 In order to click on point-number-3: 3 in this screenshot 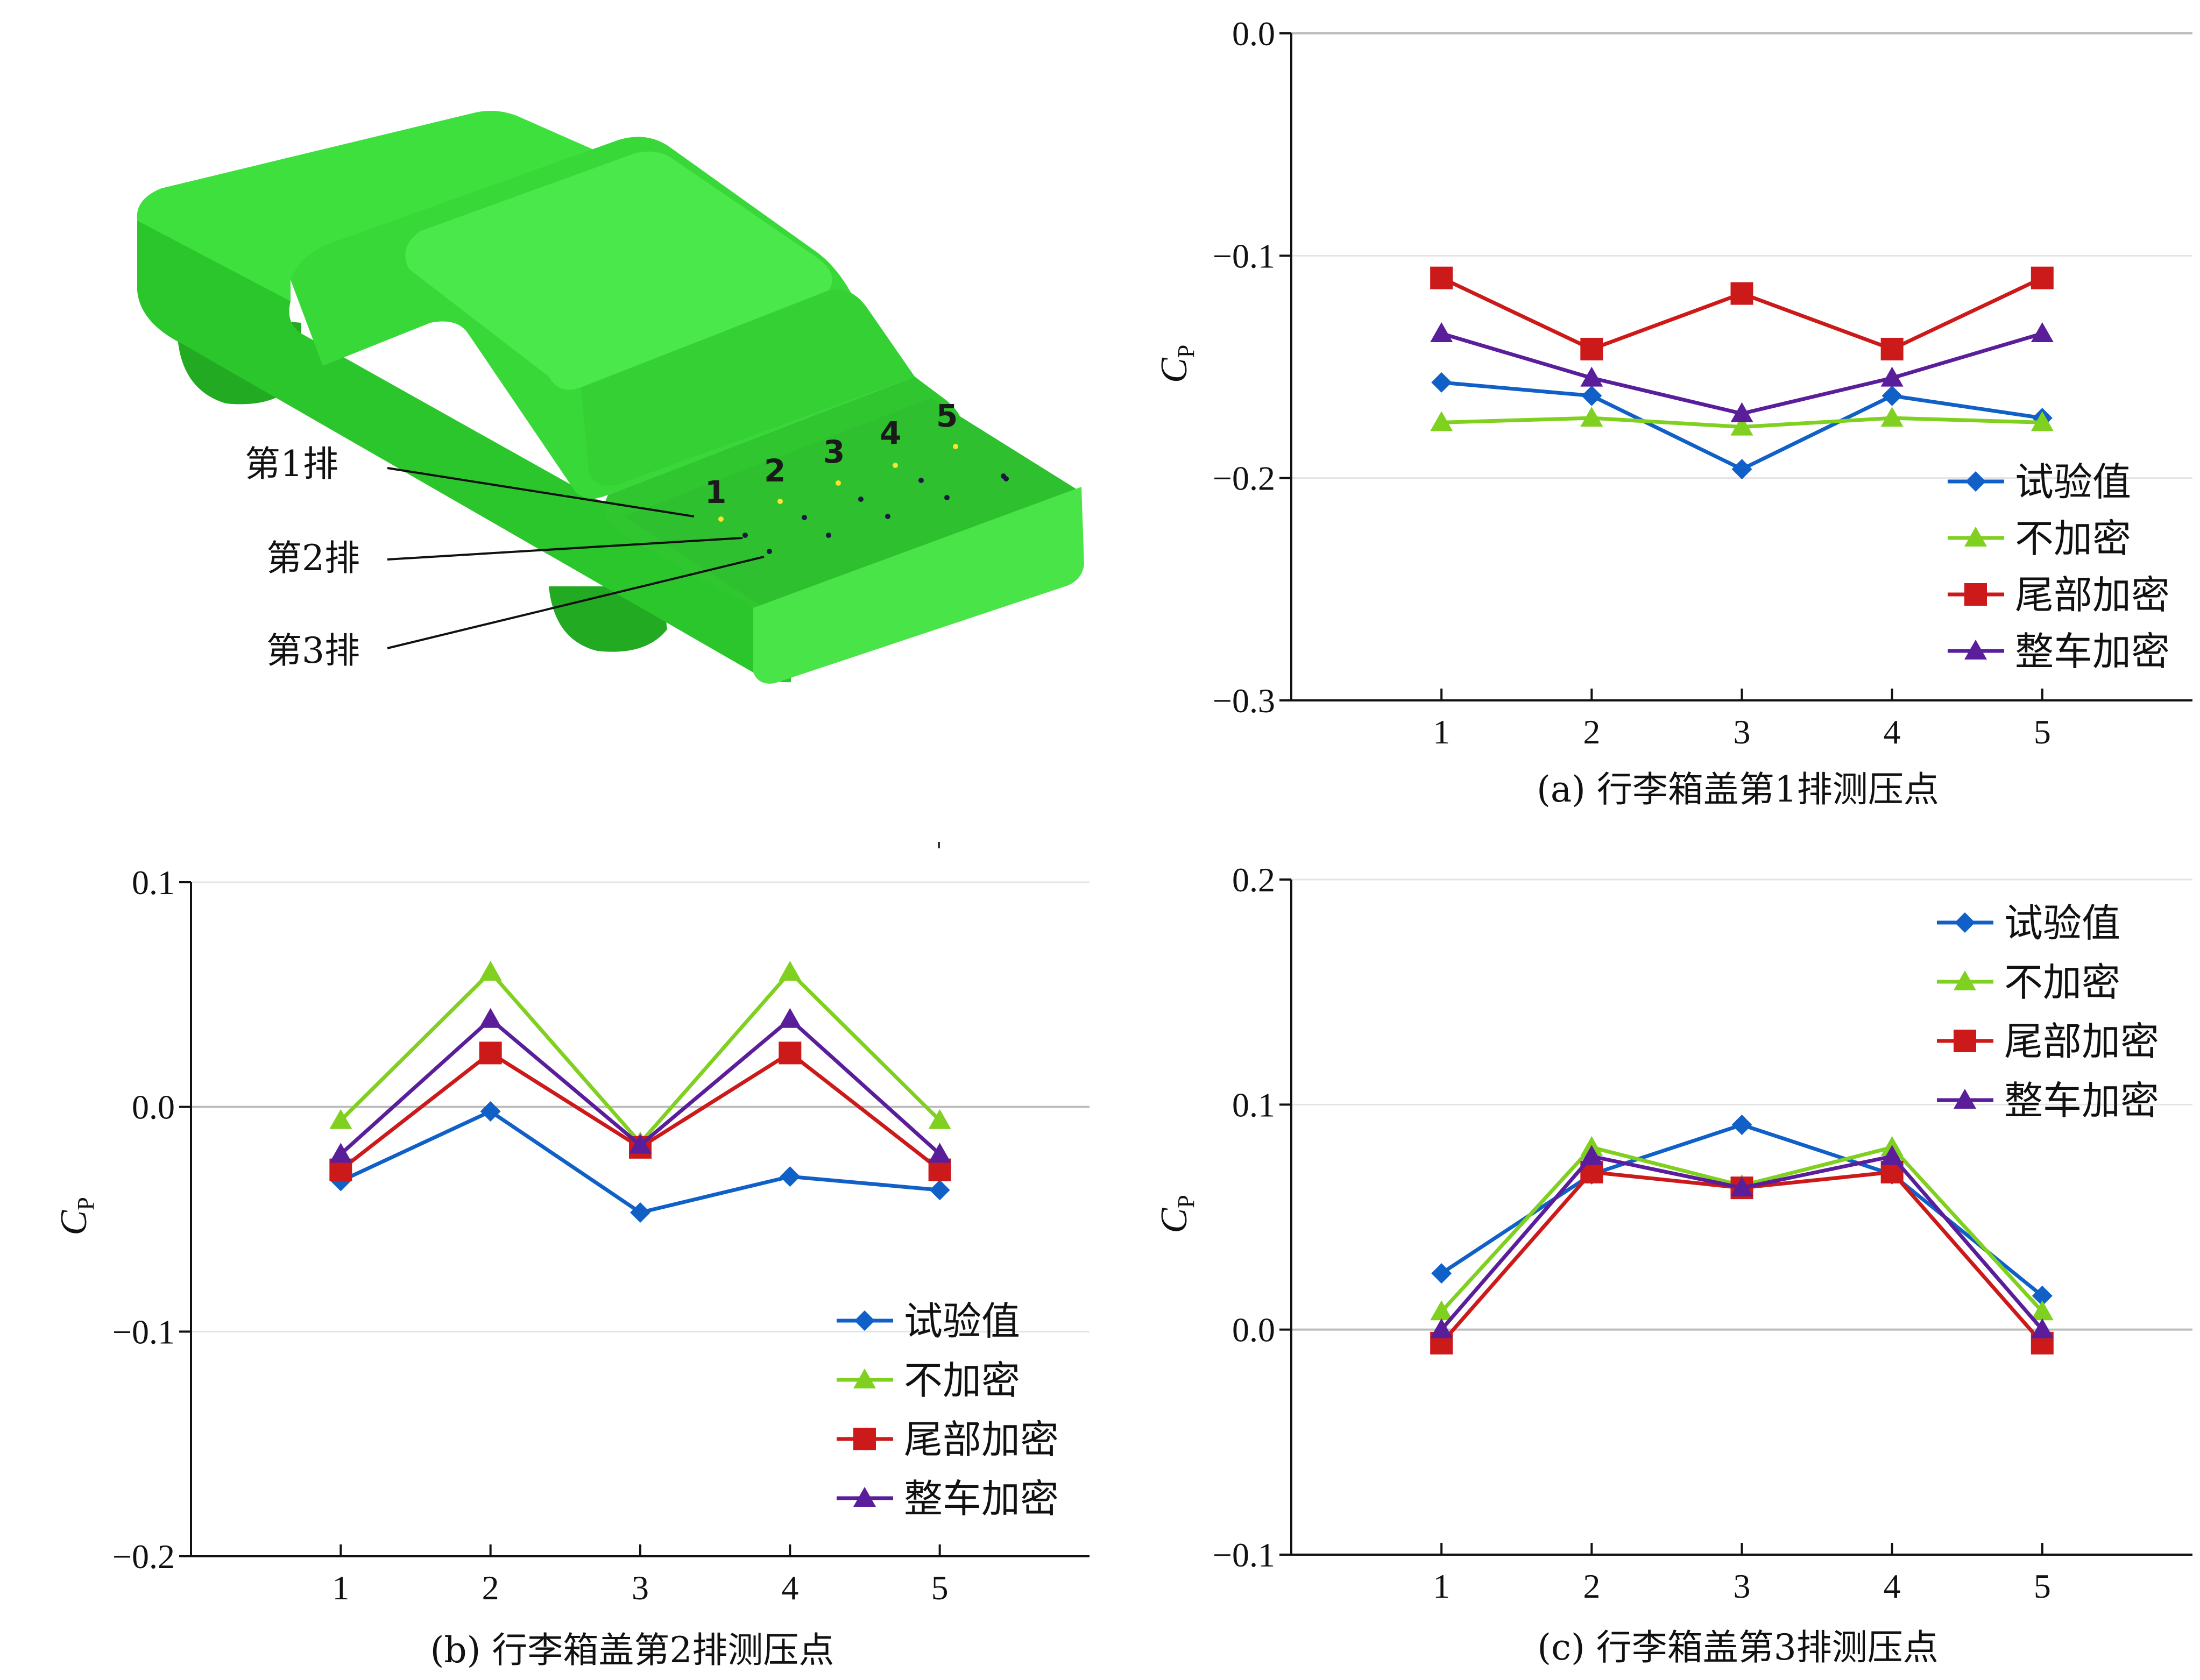, I will do `click(834, 452)`.